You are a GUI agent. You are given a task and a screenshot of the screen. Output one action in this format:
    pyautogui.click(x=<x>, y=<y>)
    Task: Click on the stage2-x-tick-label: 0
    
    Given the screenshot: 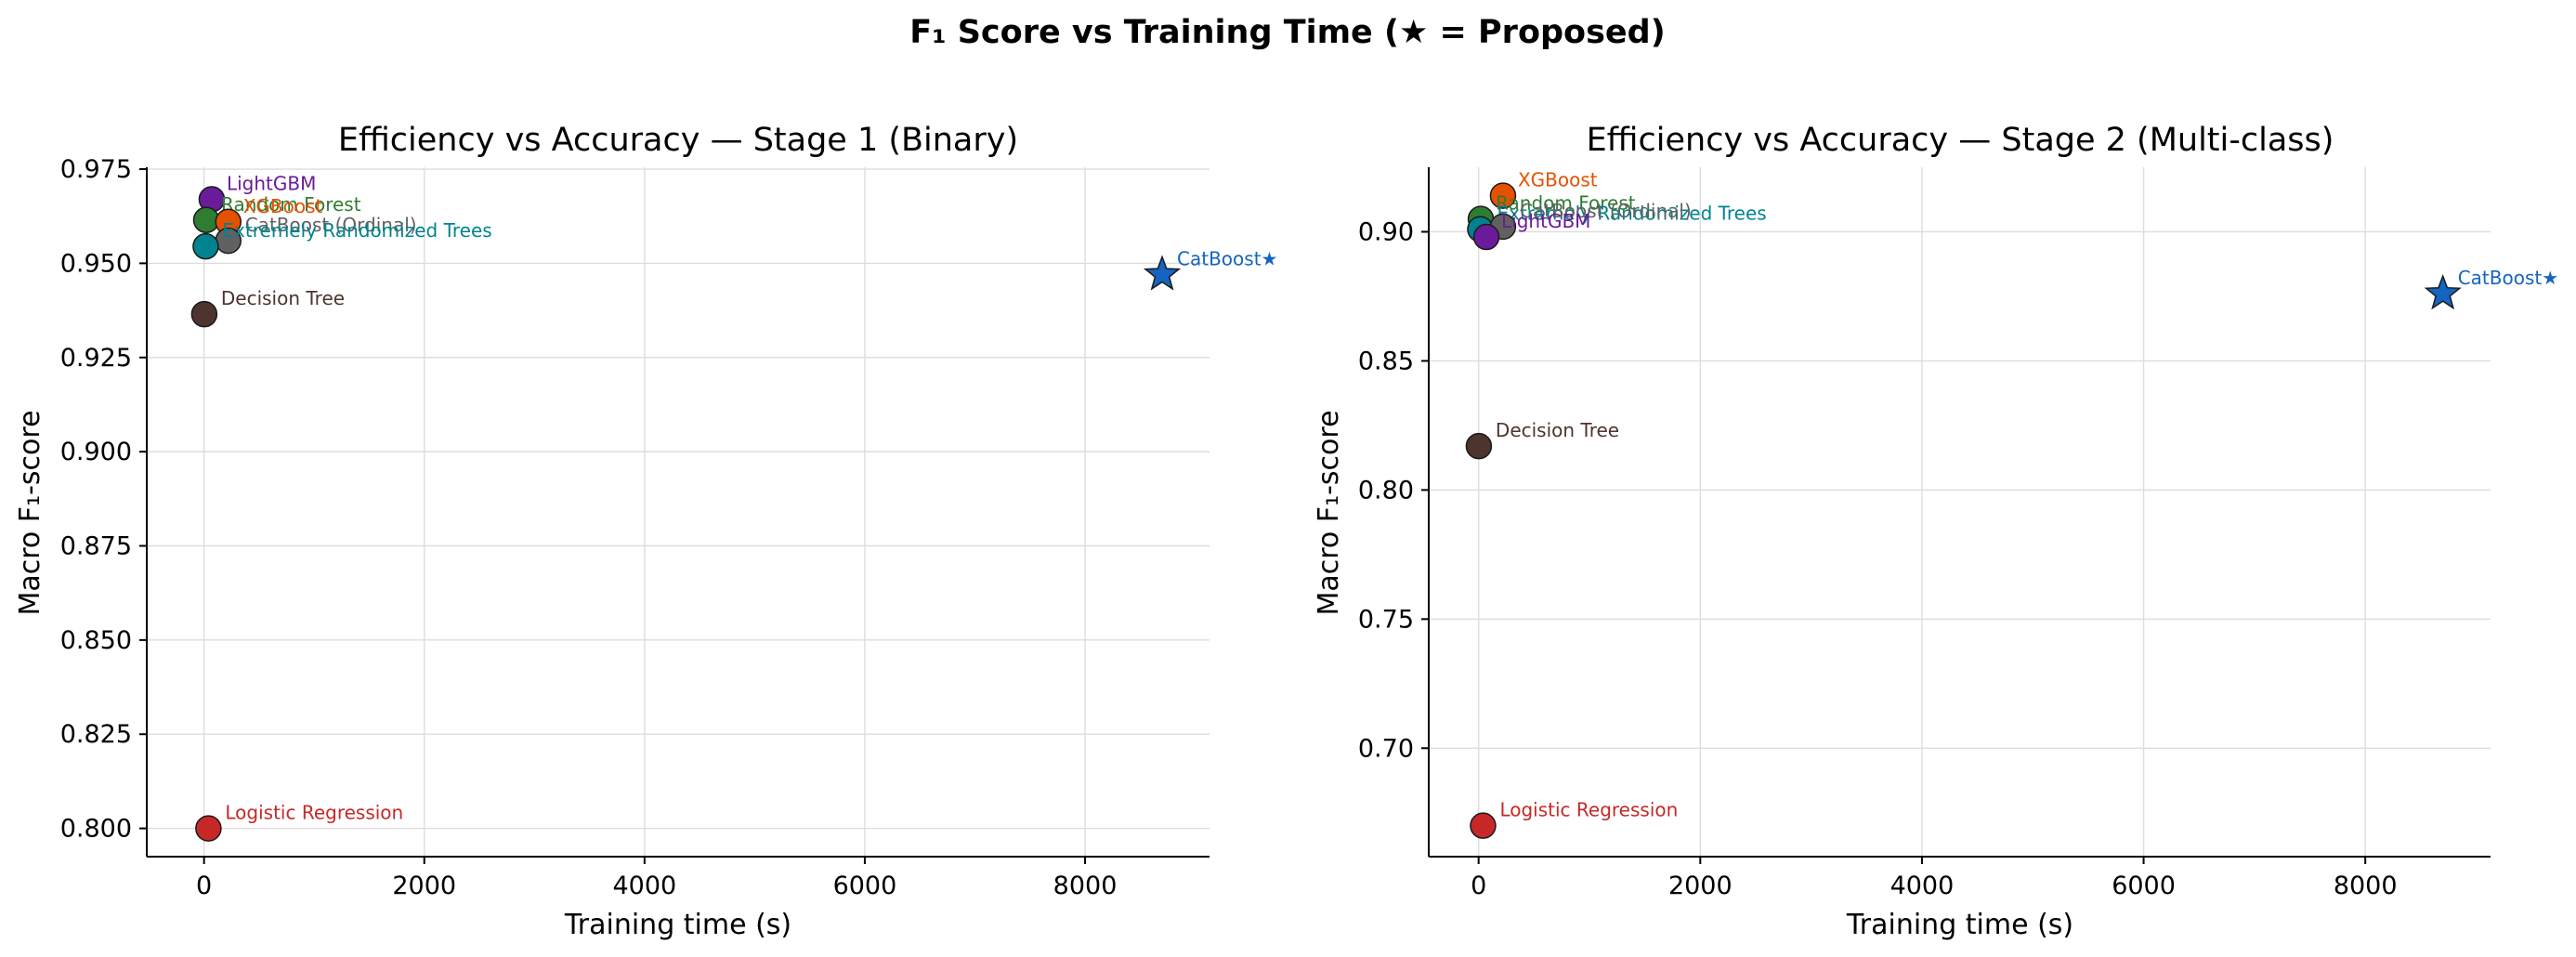 What is the action you would take?
    pyautogui.click(x=1478, y=886)
    